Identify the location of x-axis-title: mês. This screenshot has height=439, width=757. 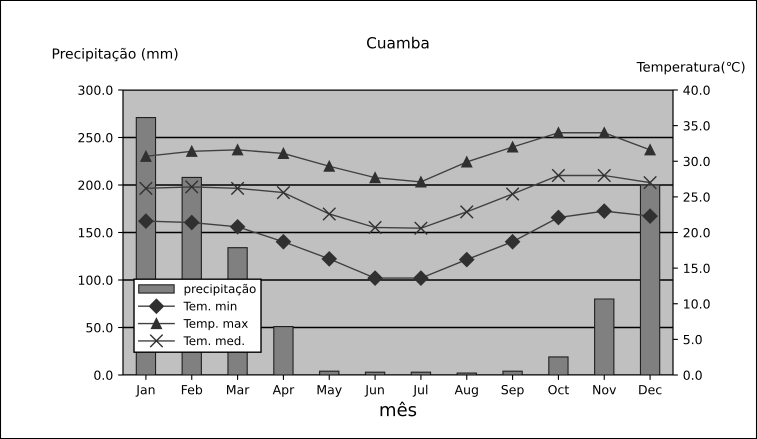
(398, 409).